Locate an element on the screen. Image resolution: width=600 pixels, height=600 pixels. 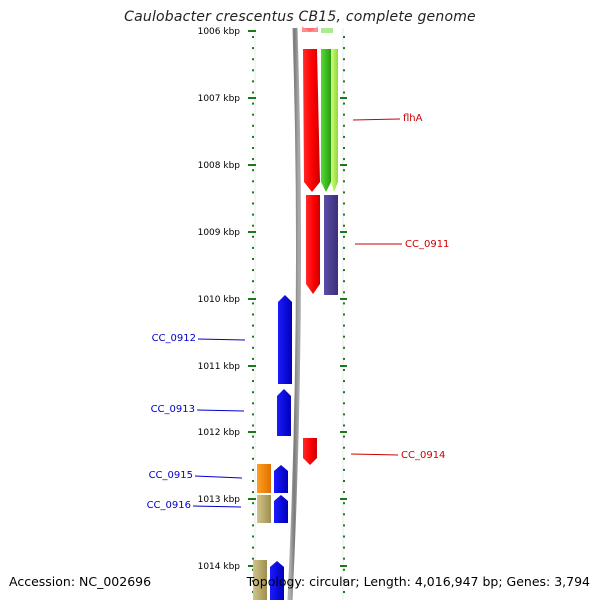
gene-red is located at coordinates (313, 244).